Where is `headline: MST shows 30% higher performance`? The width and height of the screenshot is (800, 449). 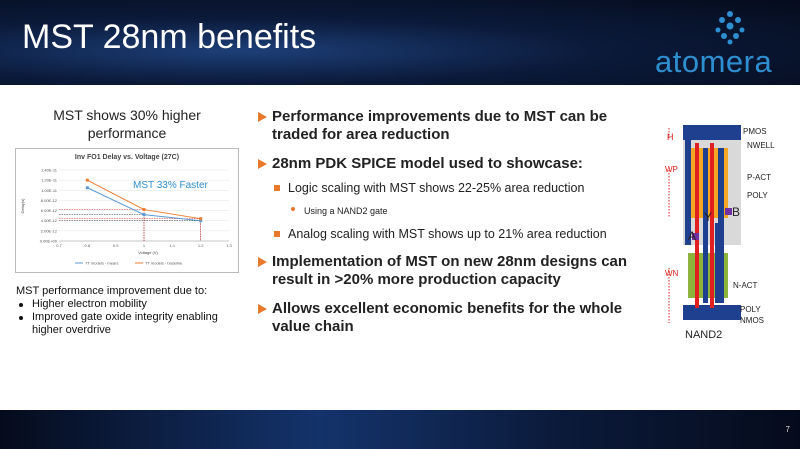 headline: MST shows 30% higher performance is located at coordinates (127, 124).